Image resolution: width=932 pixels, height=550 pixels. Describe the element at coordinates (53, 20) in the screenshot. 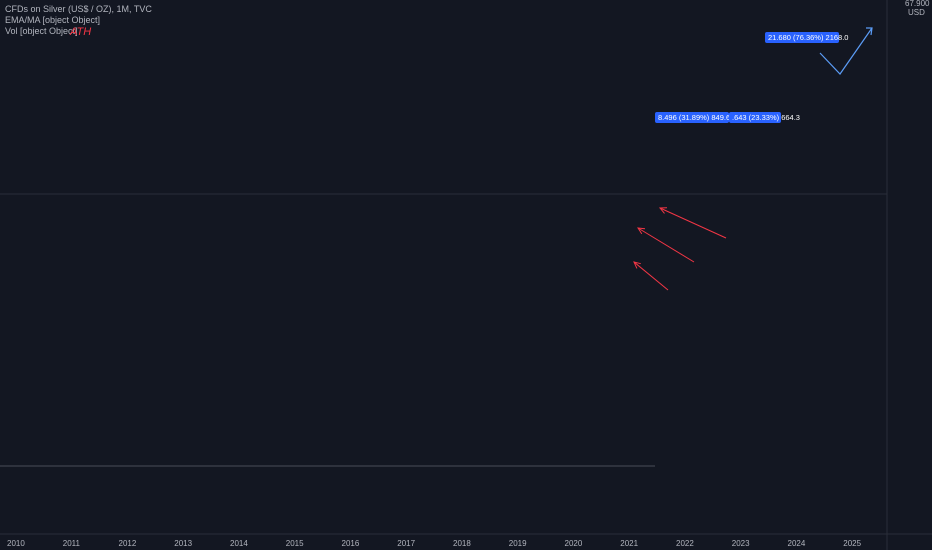

I see `legend-ema-ma: EMA/MA [object Object]` at that location.